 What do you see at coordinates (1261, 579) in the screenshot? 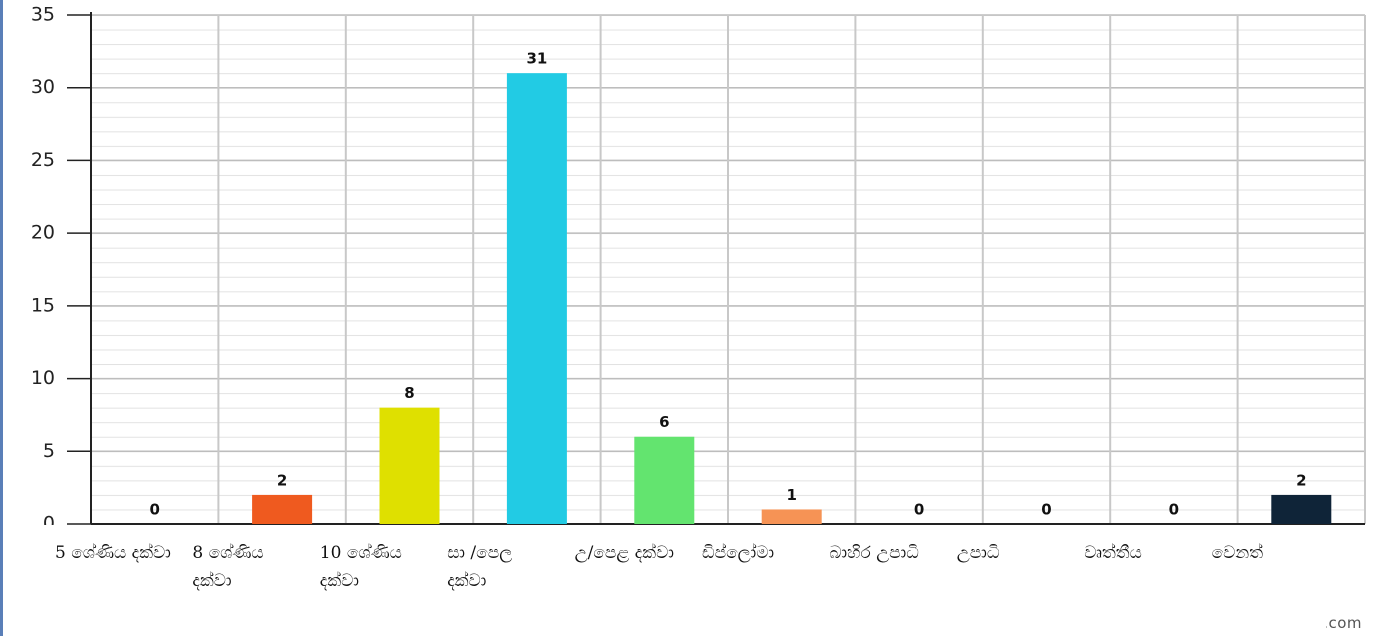
I see `x-tick-label: වෙනත්` at bounding box center [1261, 579].